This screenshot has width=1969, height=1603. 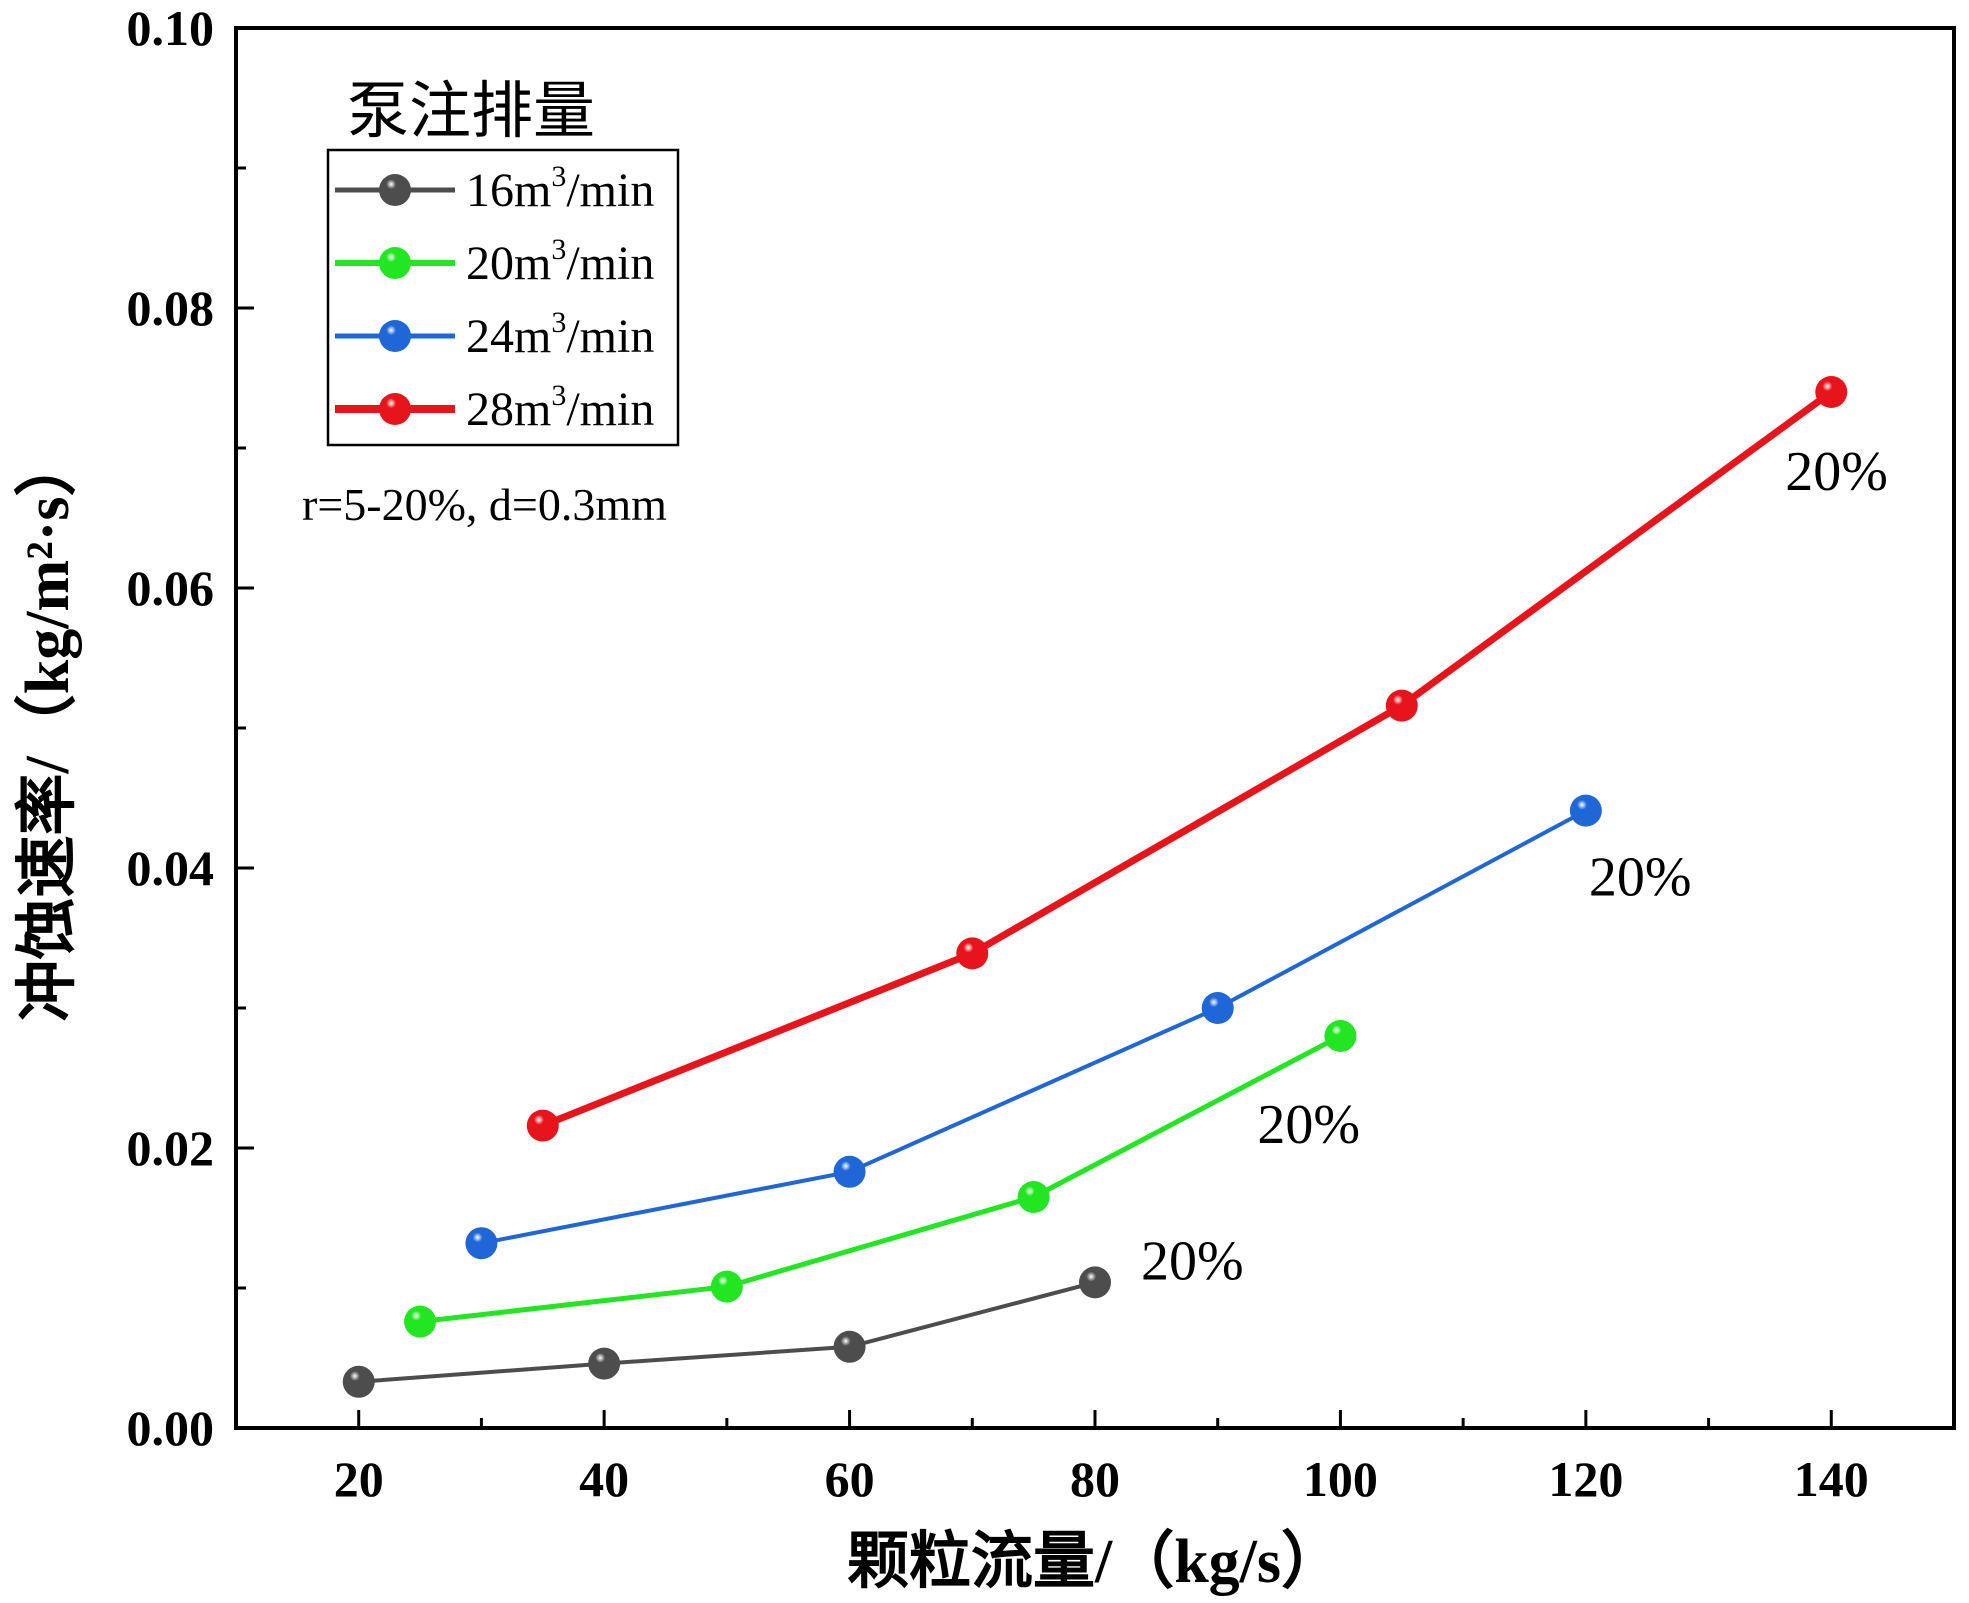 I want to click on legend-label: 16m3/min, so click(x=560, y=188).